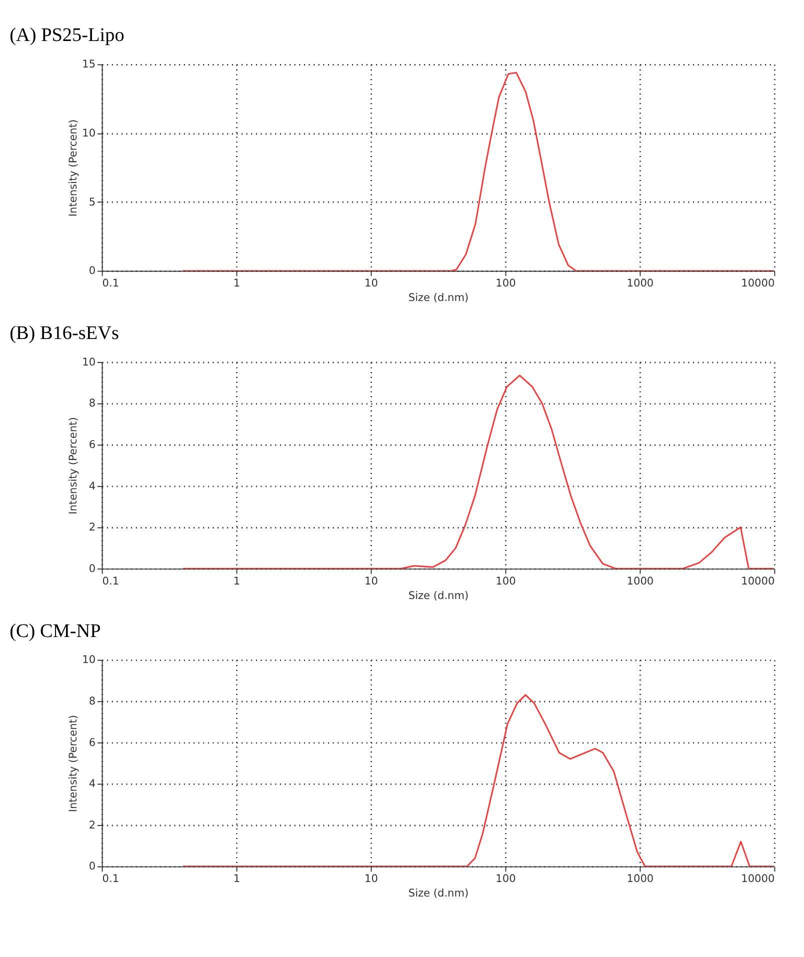 The width and height of the screenshot is (804, 957). Describe the element at coordinates (92, 202) in the screenshot. I see `y-tick-label: 5` at that location.